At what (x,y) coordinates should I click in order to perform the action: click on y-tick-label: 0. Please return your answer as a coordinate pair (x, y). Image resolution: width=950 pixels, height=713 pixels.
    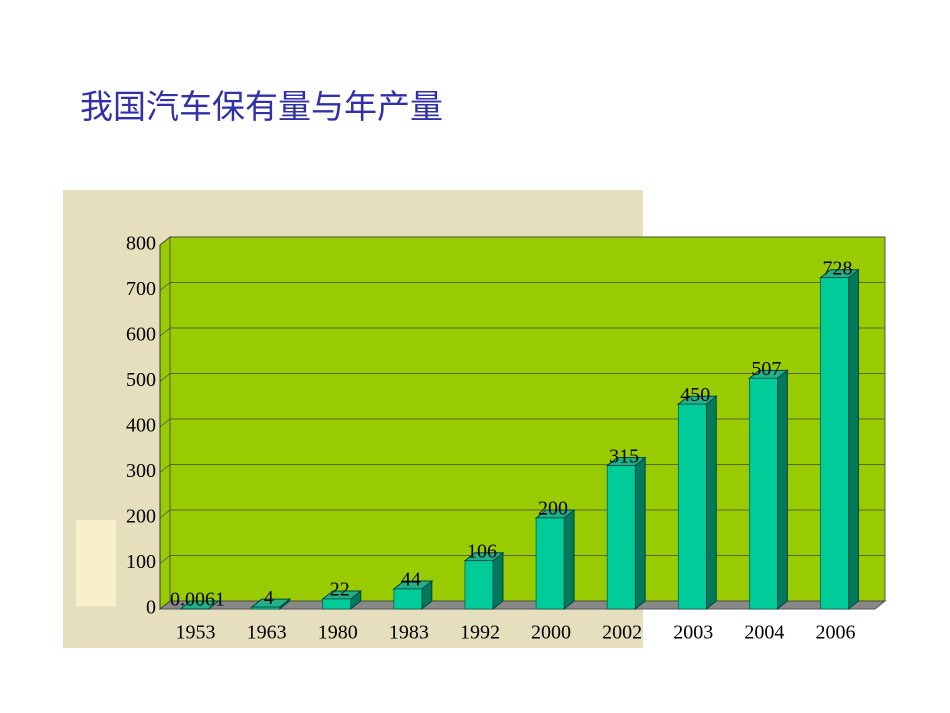
    Looking at the image, I should click on (151, 608).